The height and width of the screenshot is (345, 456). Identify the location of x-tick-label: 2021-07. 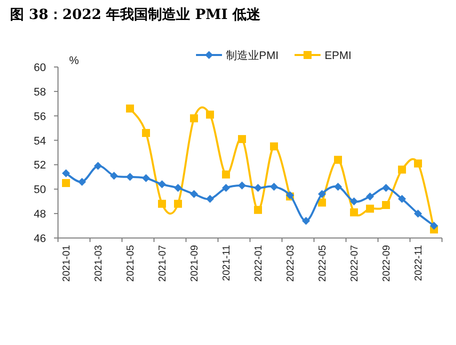
(163, 263).